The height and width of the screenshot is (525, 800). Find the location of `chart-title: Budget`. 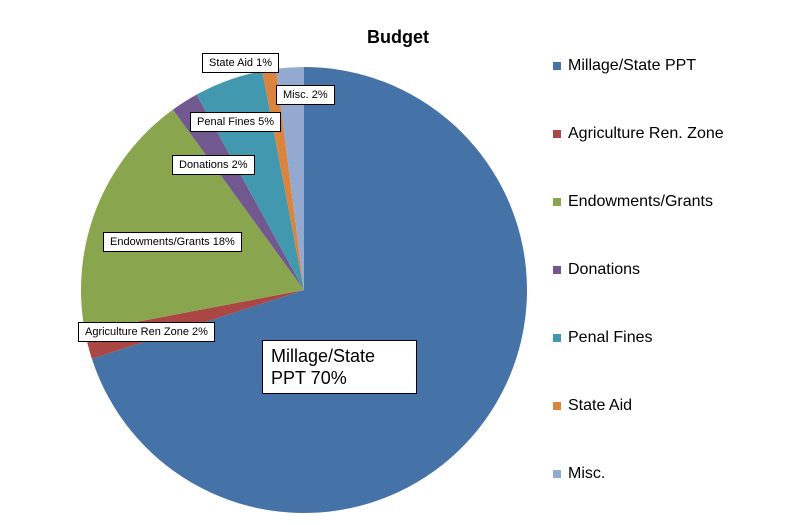

chart-title: Budget is located at coordinates (398, 37).